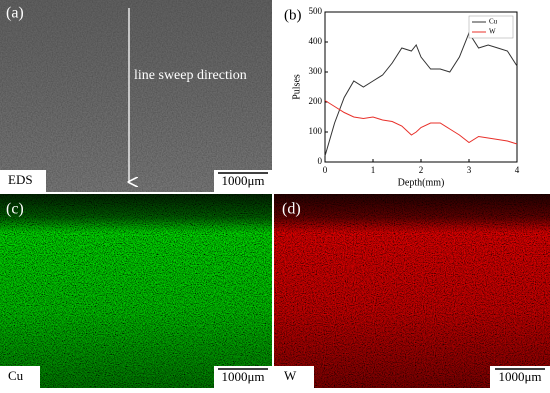 The image size is (550, 393). What do you see at coordinates (316, 71) in the screenshot?
I see `y-tick-label: 300` at bounding box center [316, 71].